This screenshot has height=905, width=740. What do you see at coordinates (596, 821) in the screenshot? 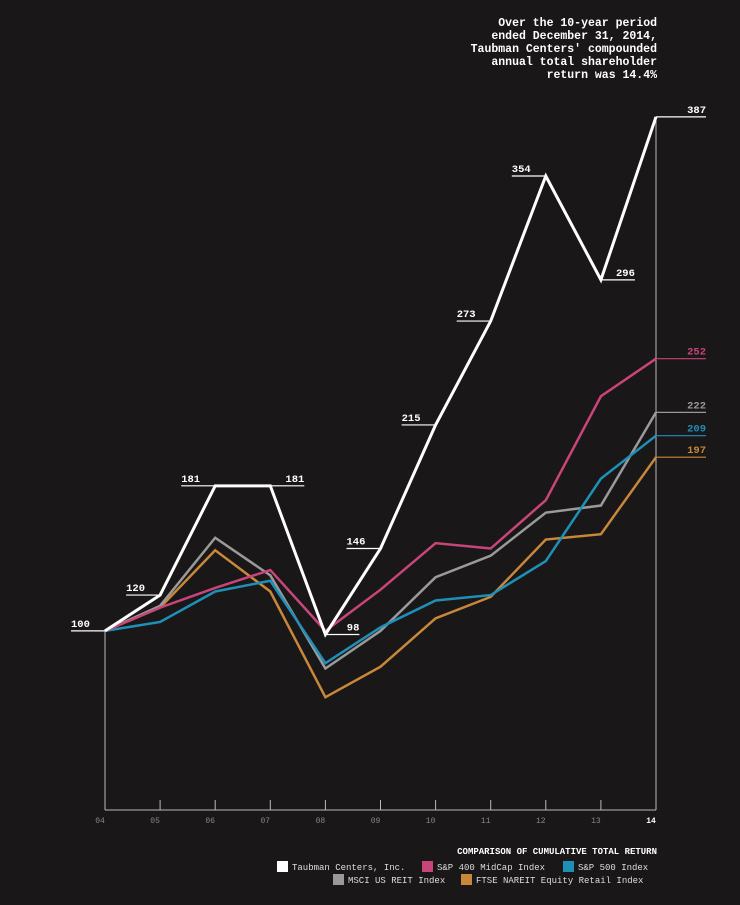
I see `x-tick-label: 13` at bounding box center [596, 821].